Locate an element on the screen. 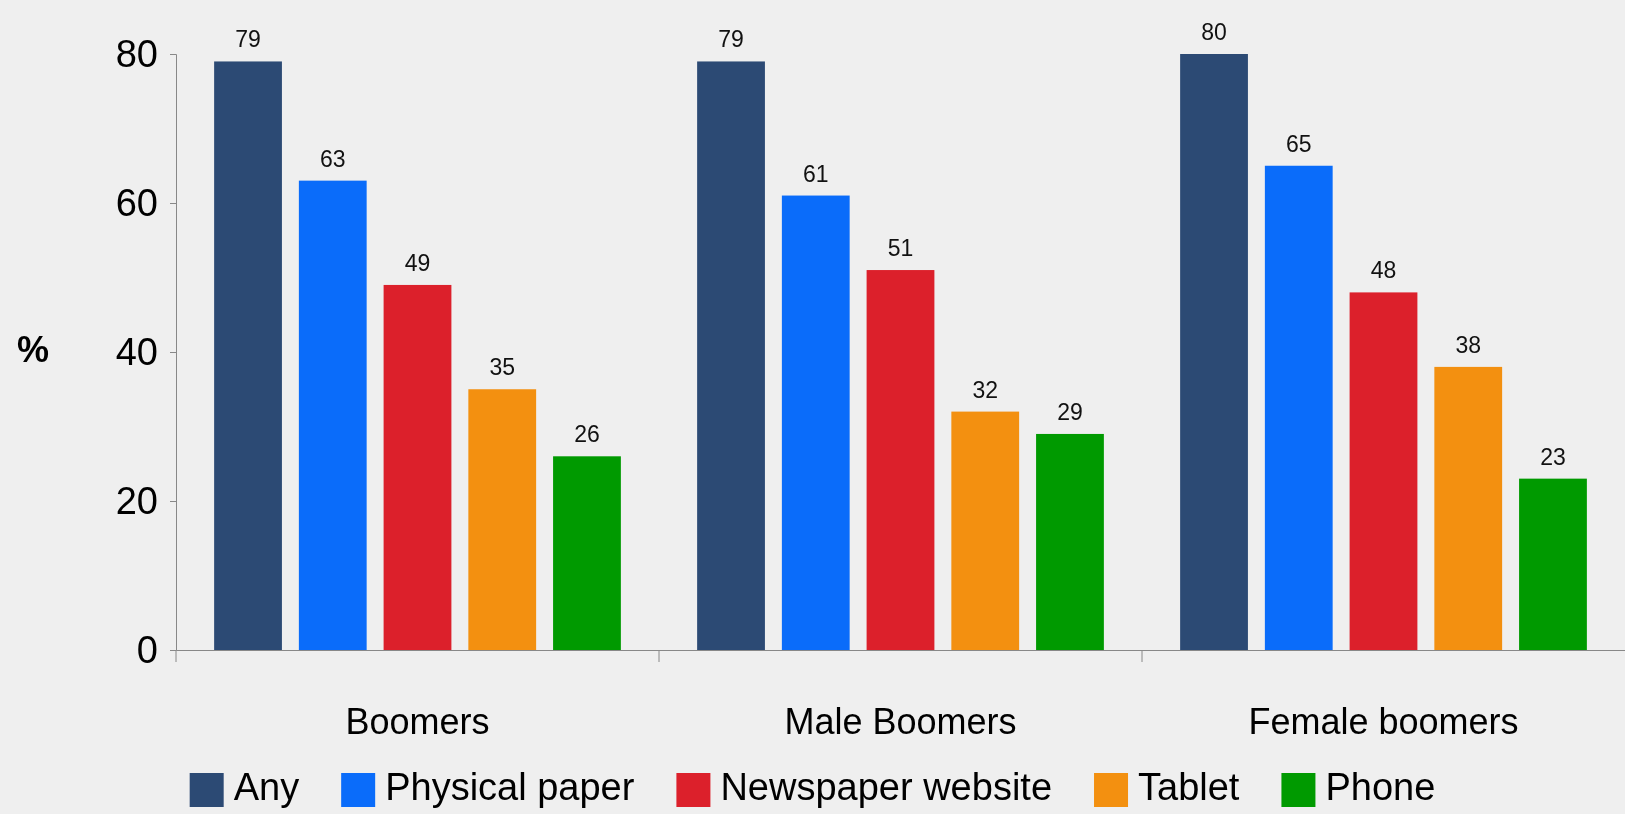 Image resolution: width=1625 pixels, height=814 pixels. y-tick-label: 80 is located at coordinates (136, 53).